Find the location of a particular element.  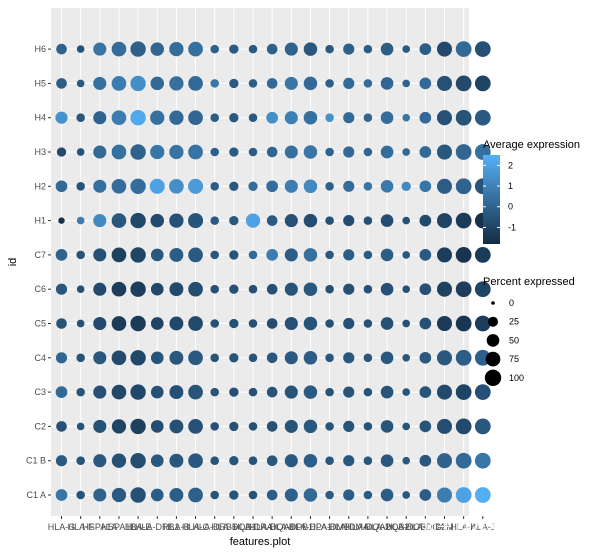

y-tick-label: C1 B is located at coordinates (36, 461).